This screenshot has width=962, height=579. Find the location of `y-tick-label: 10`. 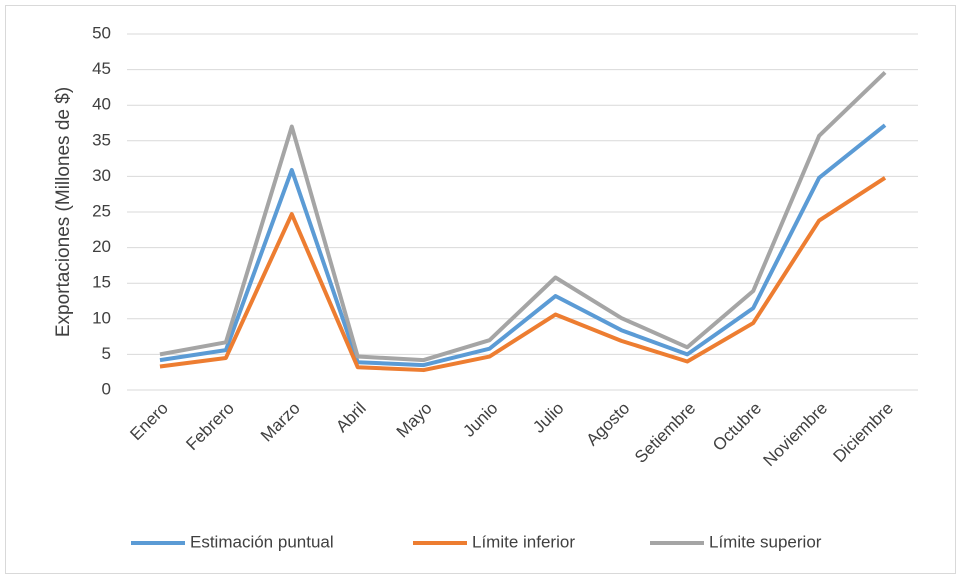

y-tick-label: 10 is located at coordinates (101, 317).